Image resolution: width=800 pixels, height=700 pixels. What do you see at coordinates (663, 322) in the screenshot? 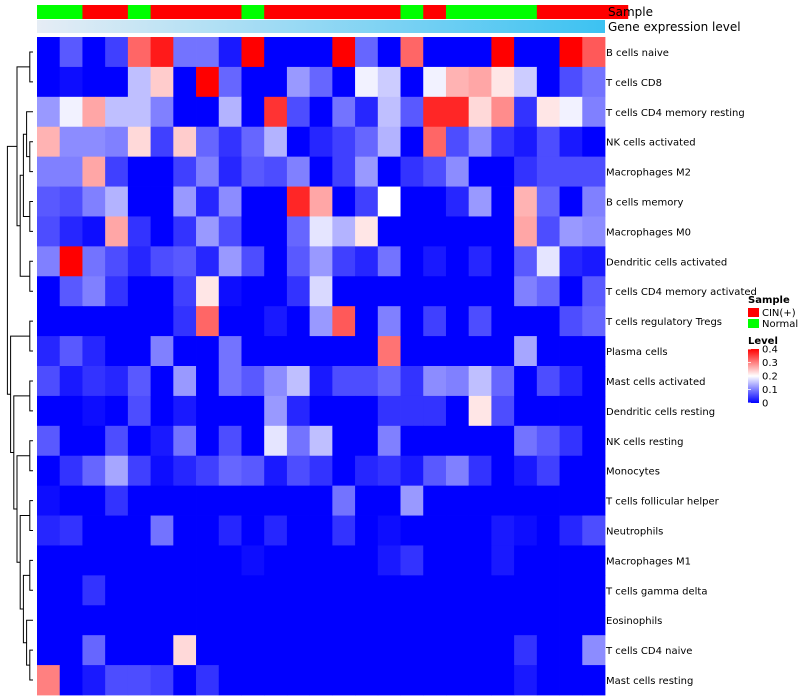
I see `row-label: T cells regulatory Tregs` at bounding box center [663, 322].